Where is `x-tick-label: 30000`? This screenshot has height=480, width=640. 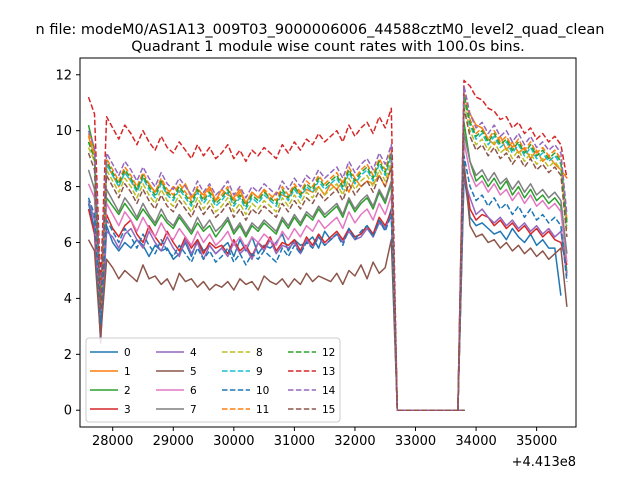 x-tick-label: 30000 is located at coordinates (233, 441).